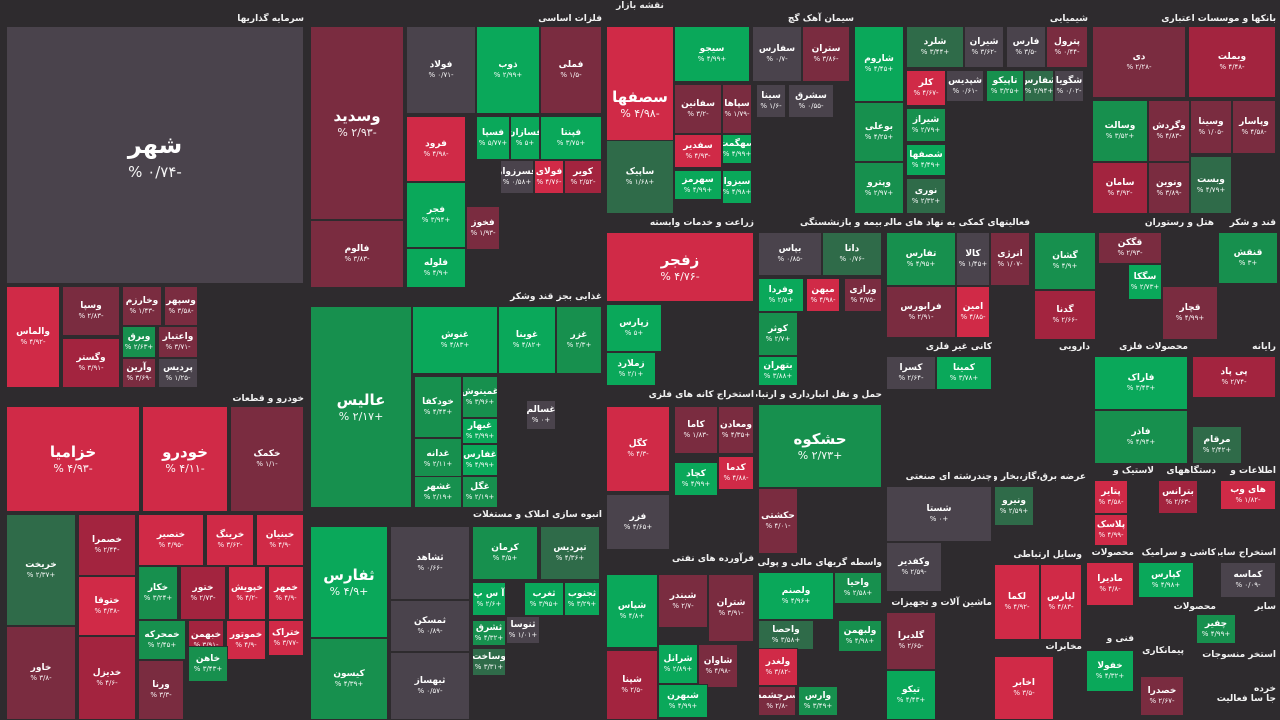 The width and height of the screenshot is (1280, 720). What do you see at coordinates (631, 369) in the screenshot?
I see `stock-tile-زملارد: زملارد +۲/۱ %` at bounding box center [631, 369].